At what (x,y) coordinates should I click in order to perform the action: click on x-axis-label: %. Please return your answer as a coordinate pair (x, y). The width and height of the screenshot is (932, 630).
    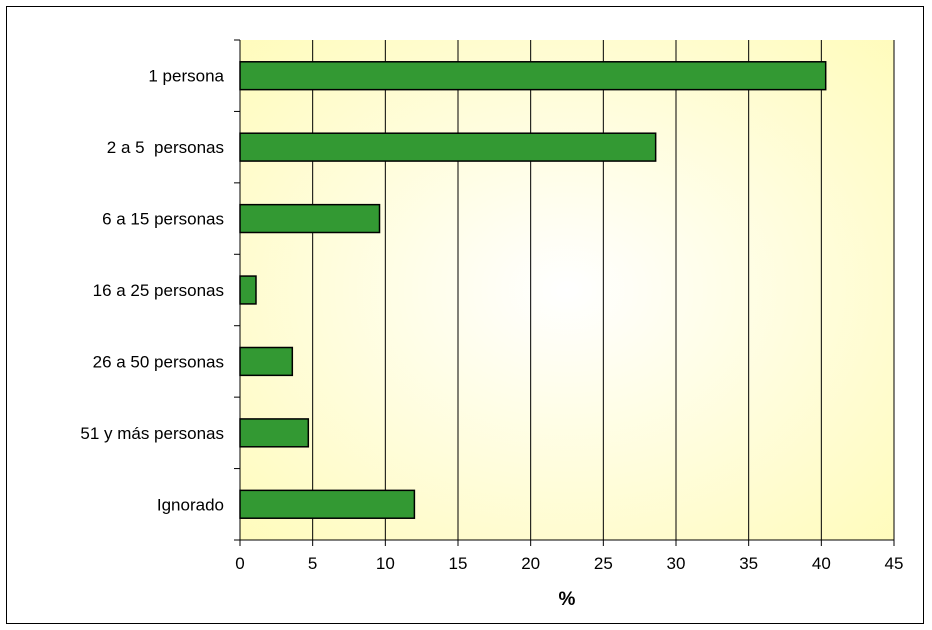
    Looking at the image, I should click on (567, 599).